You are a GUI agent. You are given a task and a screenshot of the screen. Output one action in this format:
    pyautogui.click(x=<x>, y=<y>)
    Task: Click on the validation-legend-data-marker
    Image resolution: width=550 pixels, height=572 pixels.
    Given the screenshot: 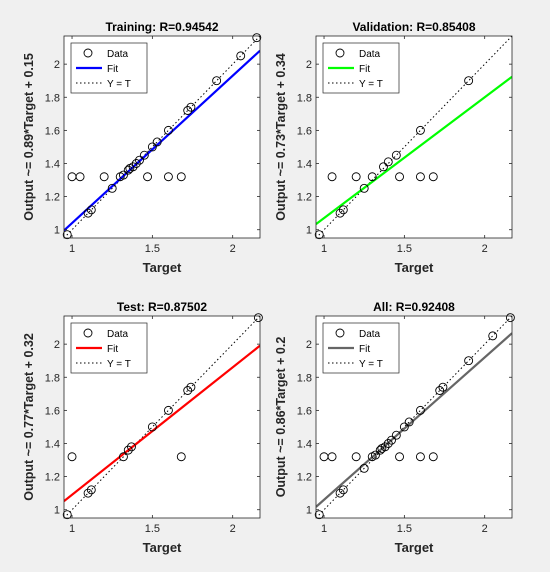 What is the action you would take?
    pyautogui.click(x=340, y=53)
    